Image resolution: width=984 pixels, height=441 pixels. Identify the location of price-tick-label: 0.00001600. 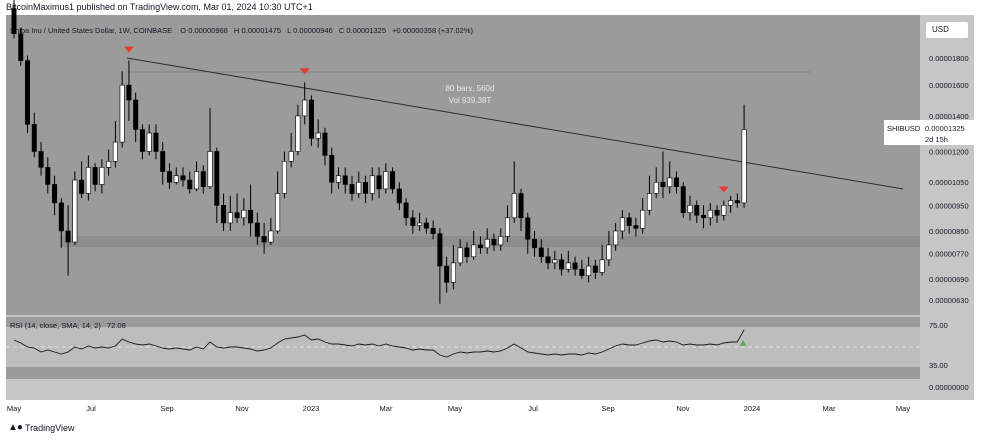
(949, 85).